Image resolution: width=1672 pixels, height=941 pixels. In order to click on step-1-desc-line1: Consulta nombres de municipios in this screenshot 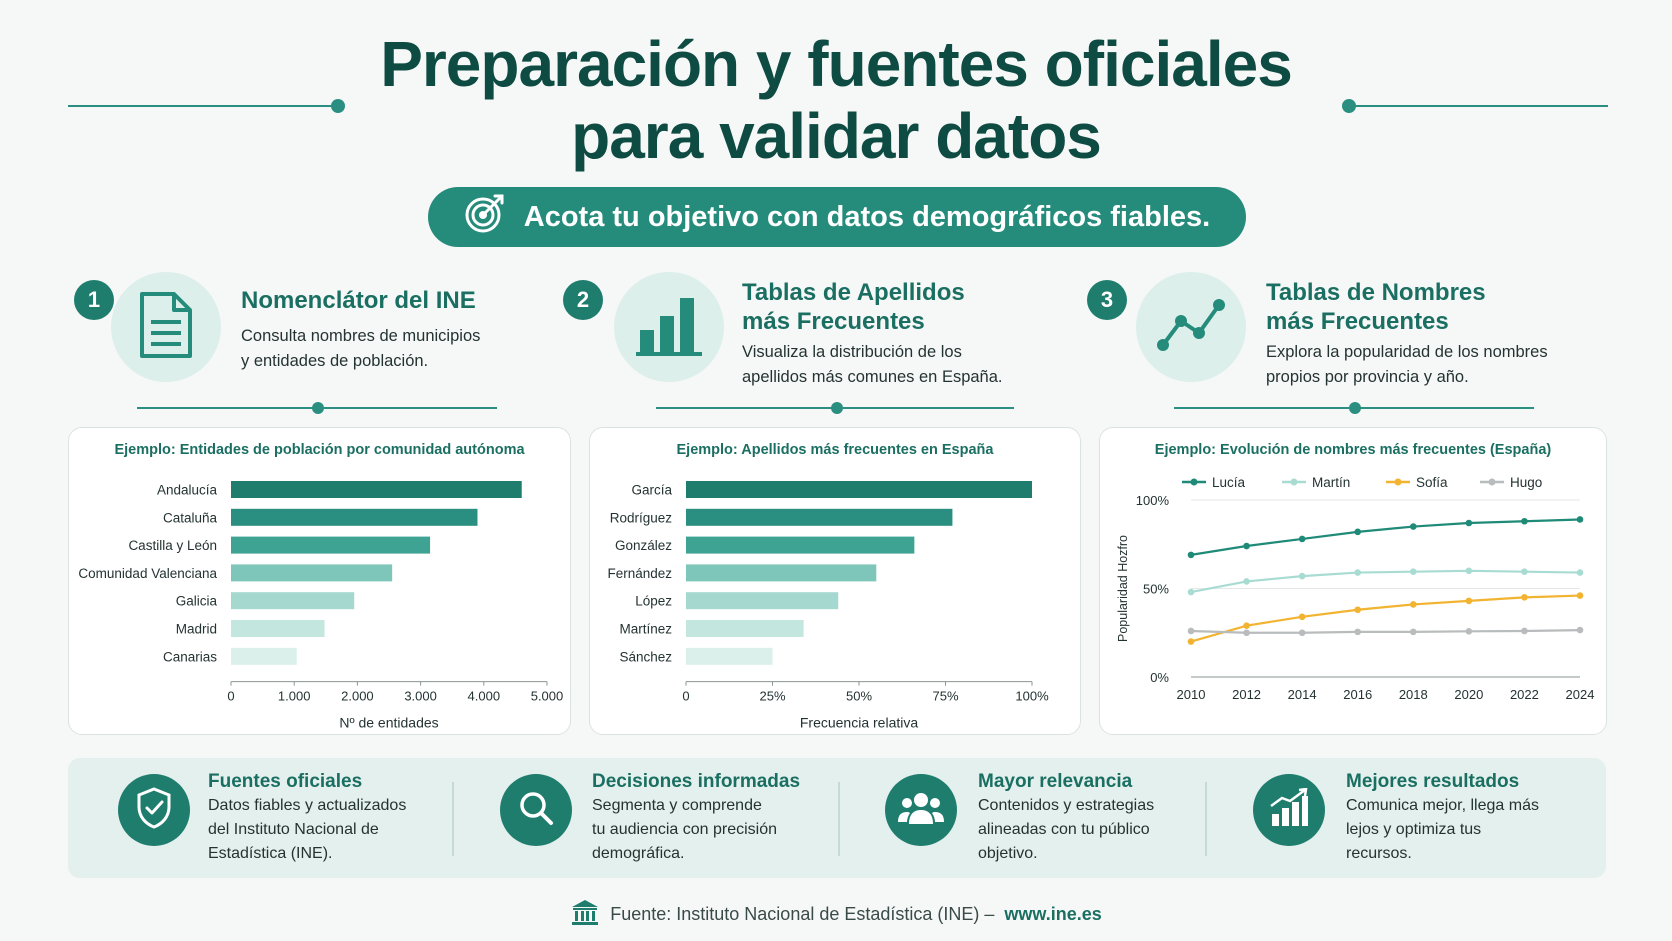, I will do `click(361, 336)`.